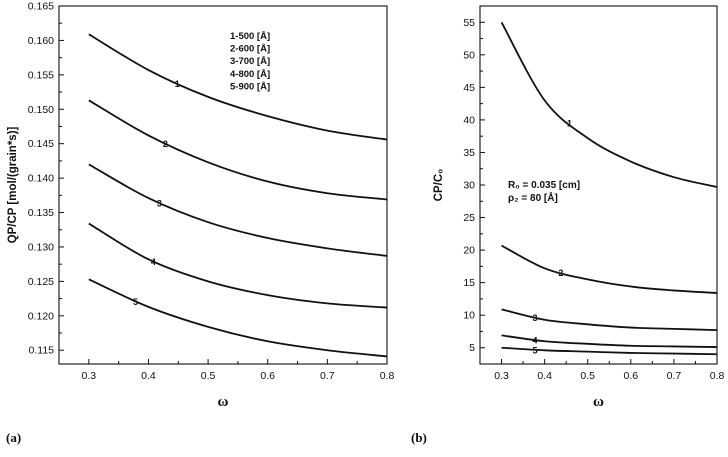 This screenshot has width=728, height=457. I want to click on y-tick-label: 40, so click(469, 120).